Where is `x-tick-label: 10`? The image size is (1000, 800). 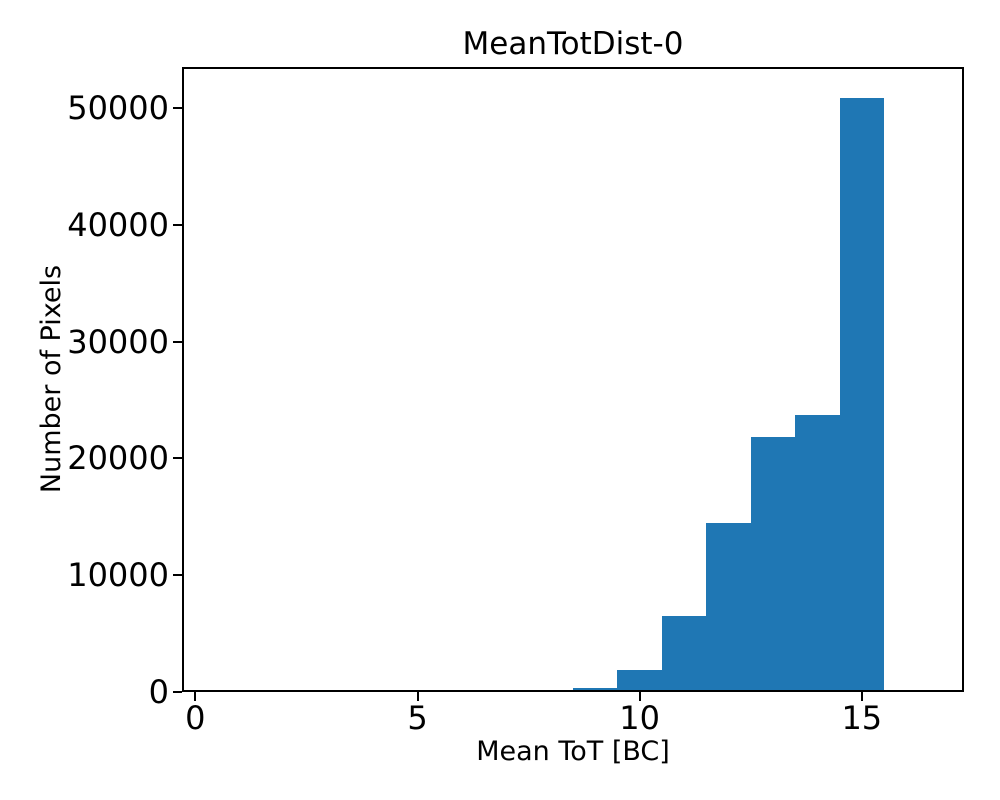 x-tick-label: 10 is located at coordinates (639, 718).